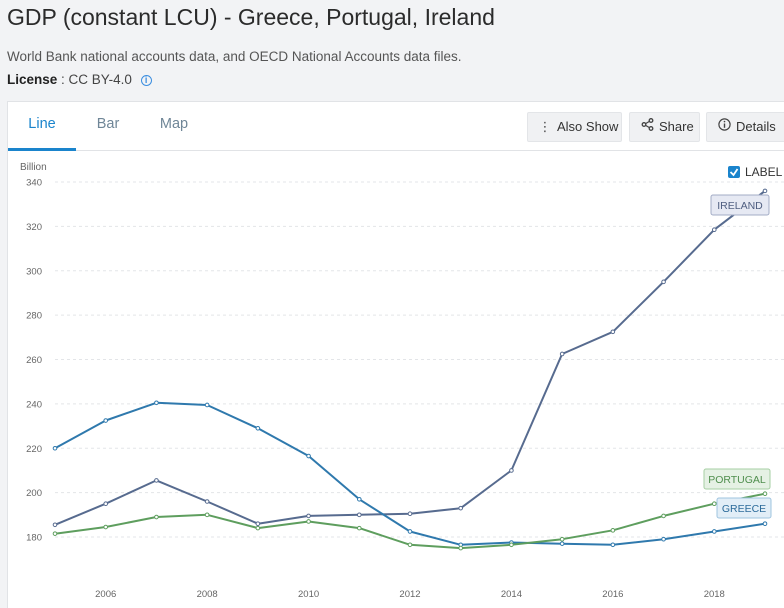 This screenshot has height=608, width=784. What do you see at coordinates (359, 528) in the screenshot?
I see `data-point-portugal-2011` at bounding box center [359, 528].